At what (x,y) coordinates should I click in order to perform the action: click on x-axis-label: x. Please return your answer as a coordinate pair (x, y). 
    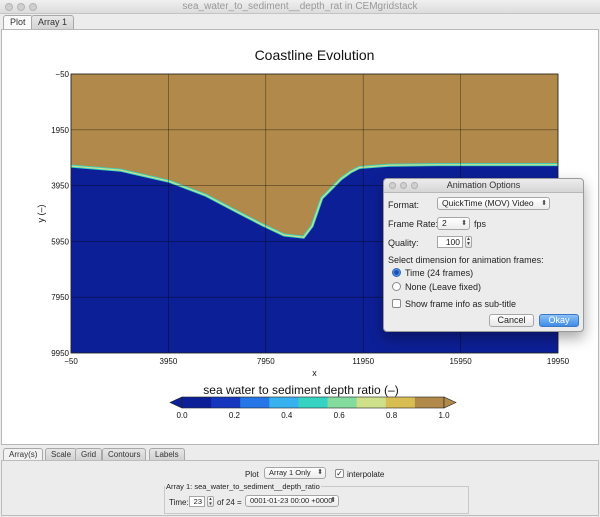
    Looking at the image, I should click on (314, 373).